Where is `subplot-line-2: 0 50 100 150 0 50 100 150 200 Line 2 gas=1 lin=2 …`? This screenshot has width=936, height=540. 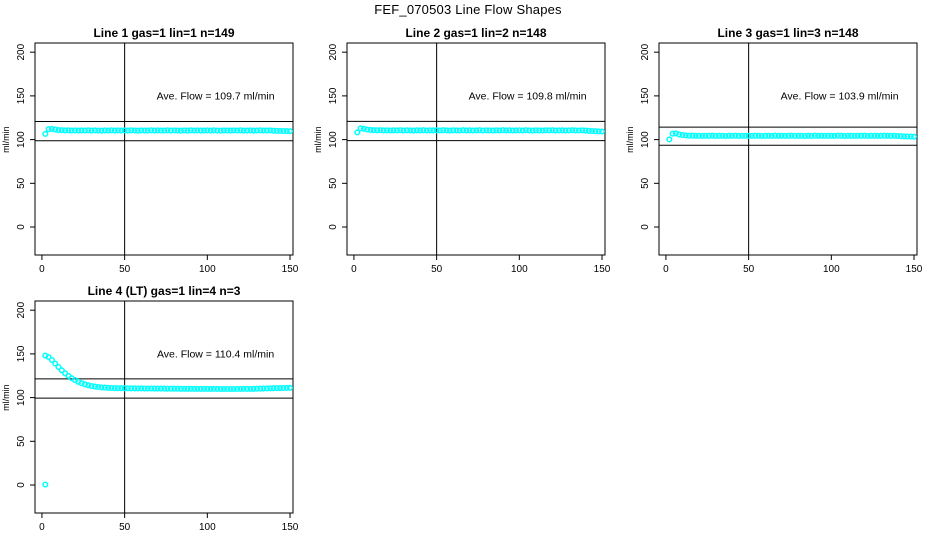
subplot-line-2: 0 50 100 150 0 50 100 150 200 Line 2 gas=1 lin=2 … is located at coordinates (462, 150).